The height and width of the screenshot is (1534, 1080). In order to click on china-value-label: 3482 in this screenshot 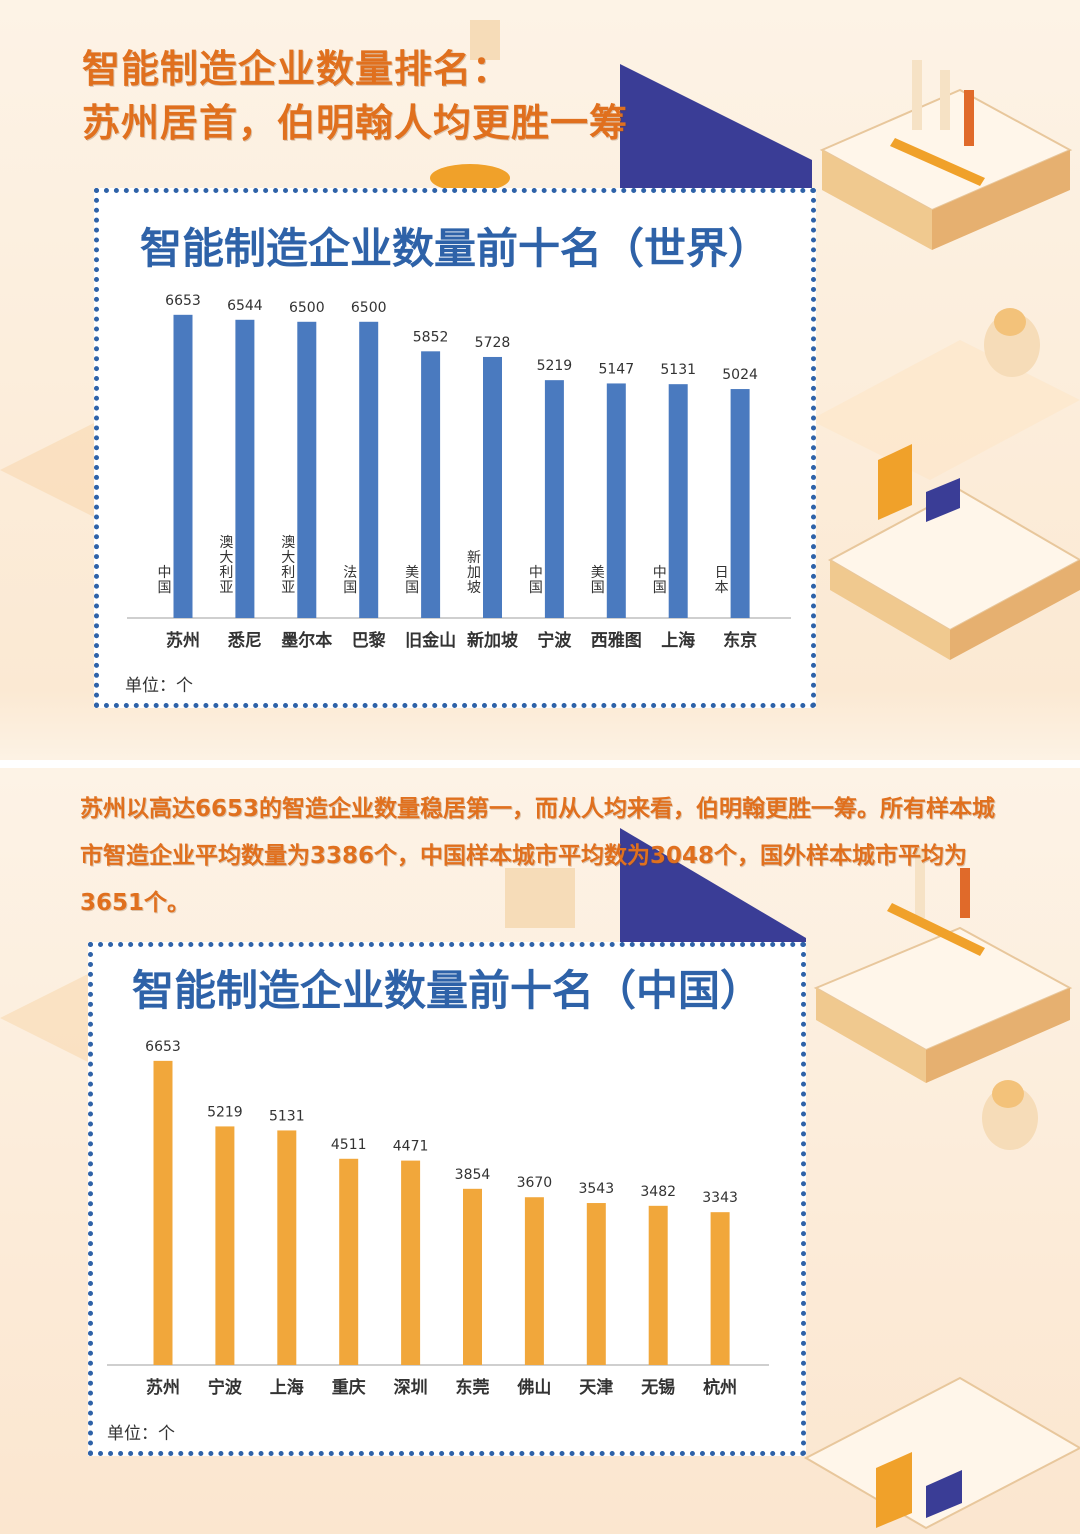, I will do `click(658, 1192)`.